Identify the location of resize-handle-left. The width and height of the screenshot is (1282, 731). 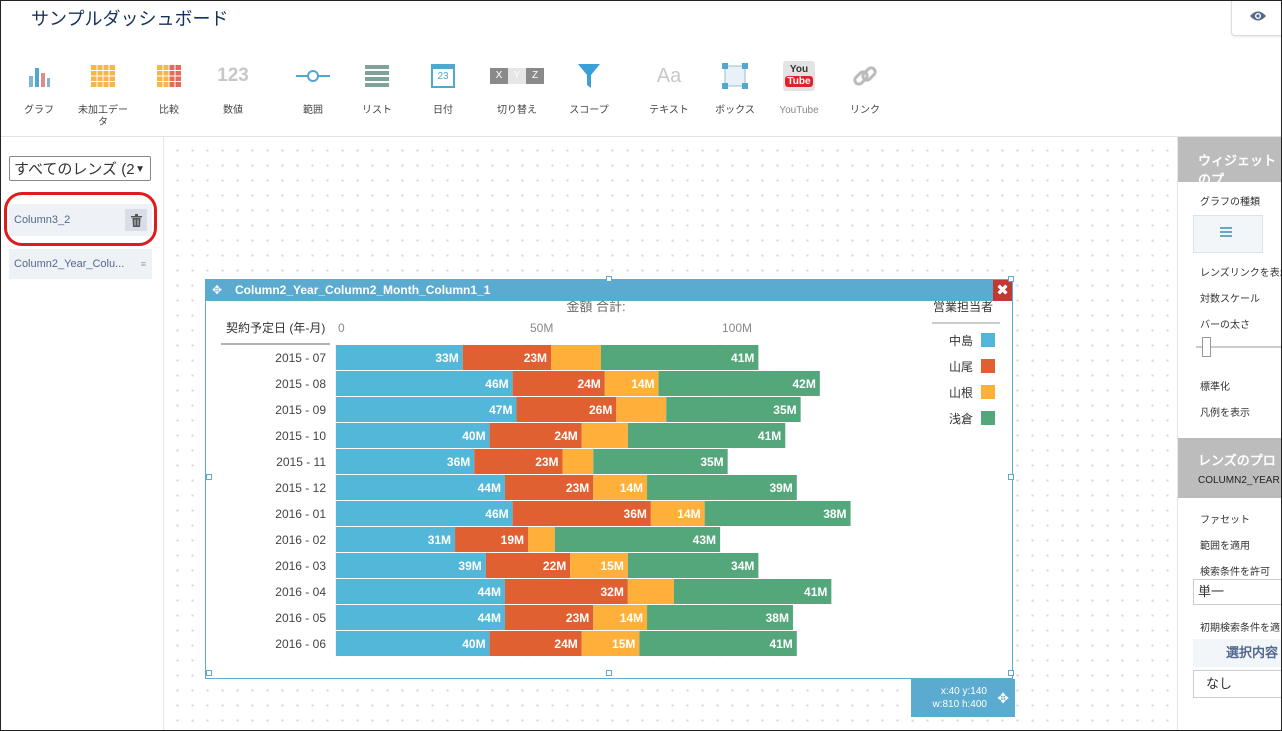
(209, 477).